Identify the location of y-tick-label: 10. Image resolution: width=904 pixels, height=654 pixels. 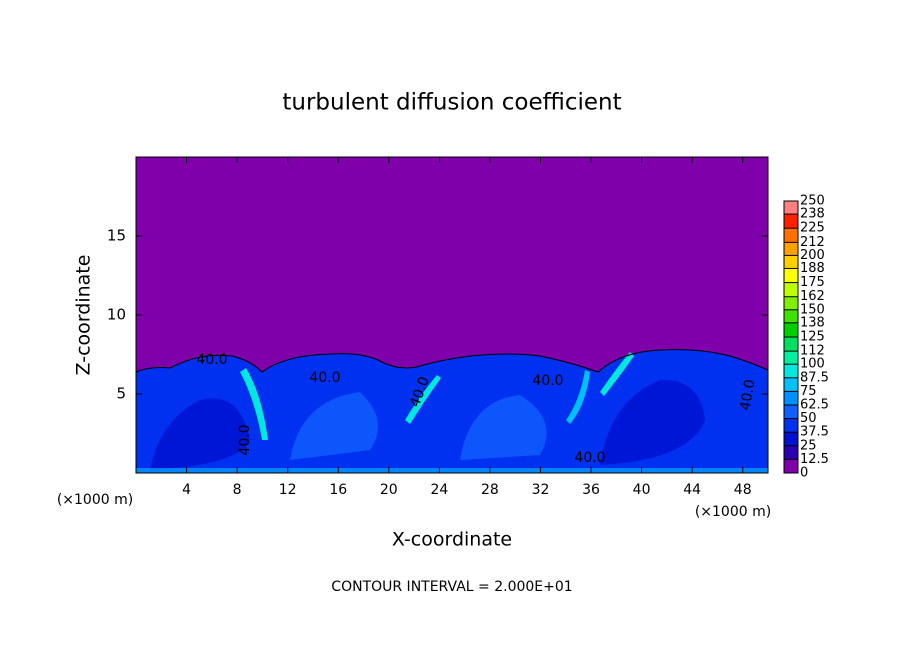
(116, 315).